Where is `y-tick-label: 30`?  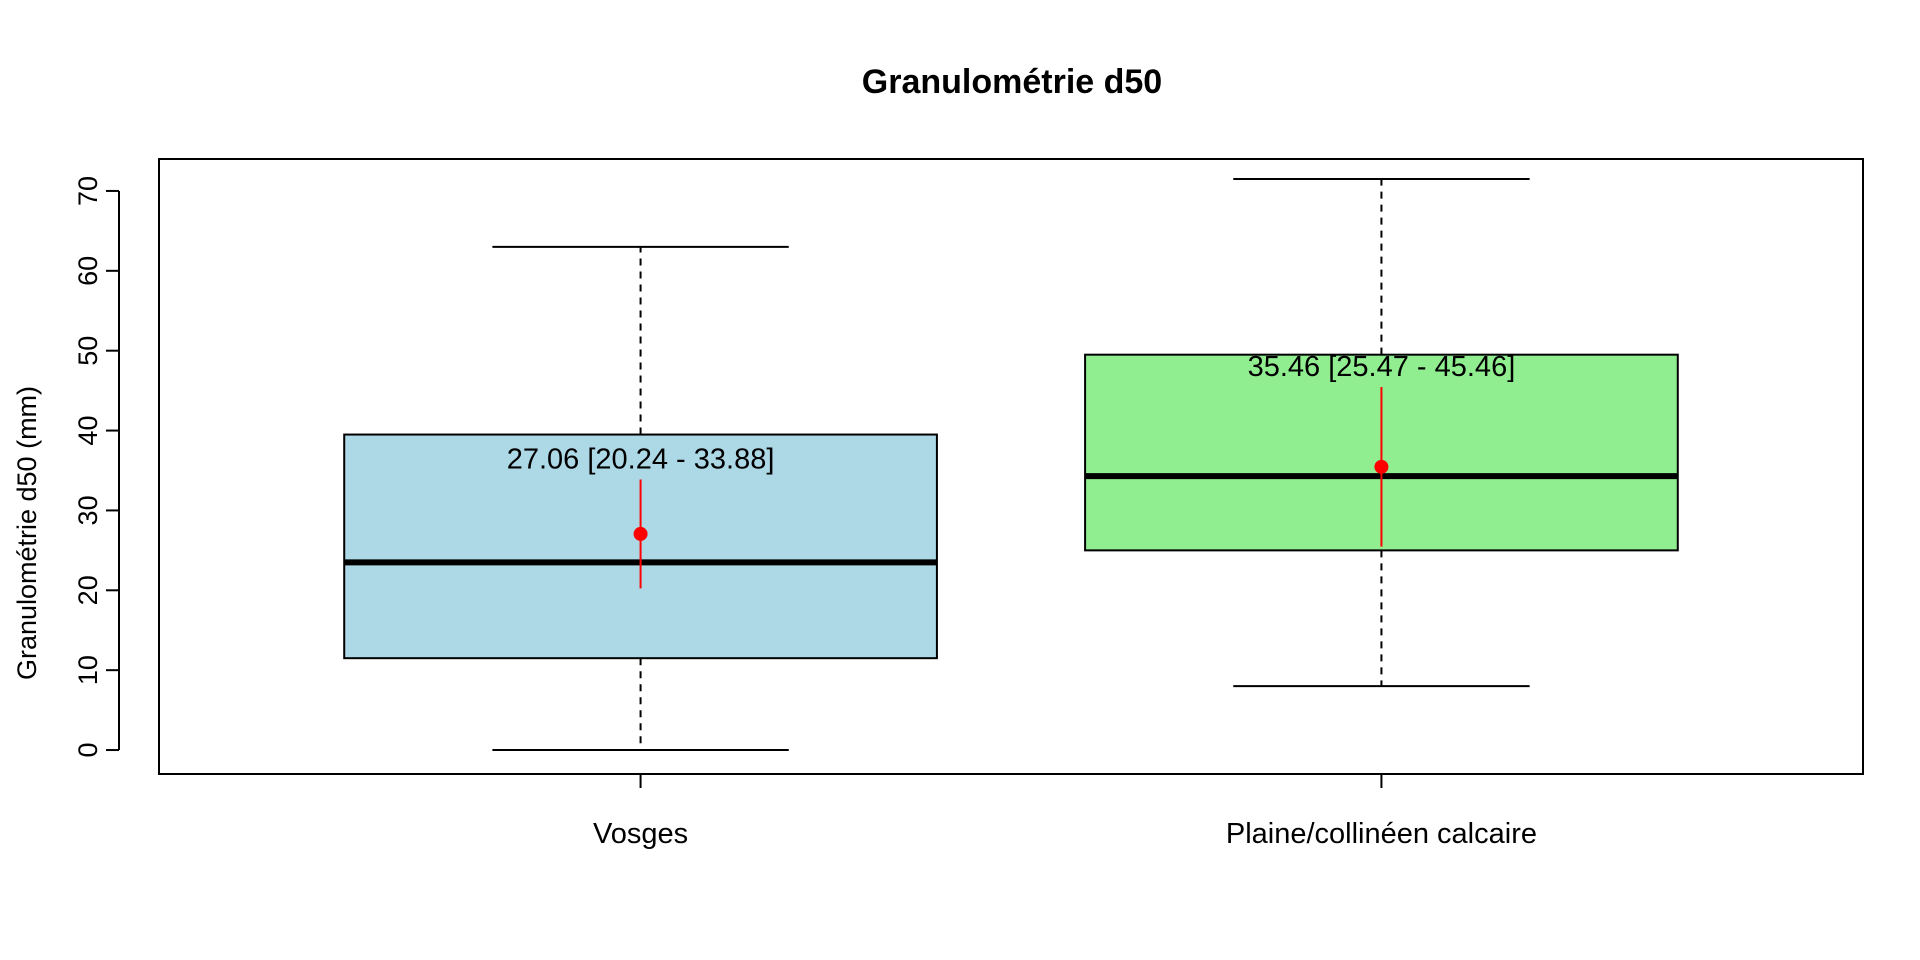
y-tick-label: 30 is located at coordinates (88, 510).